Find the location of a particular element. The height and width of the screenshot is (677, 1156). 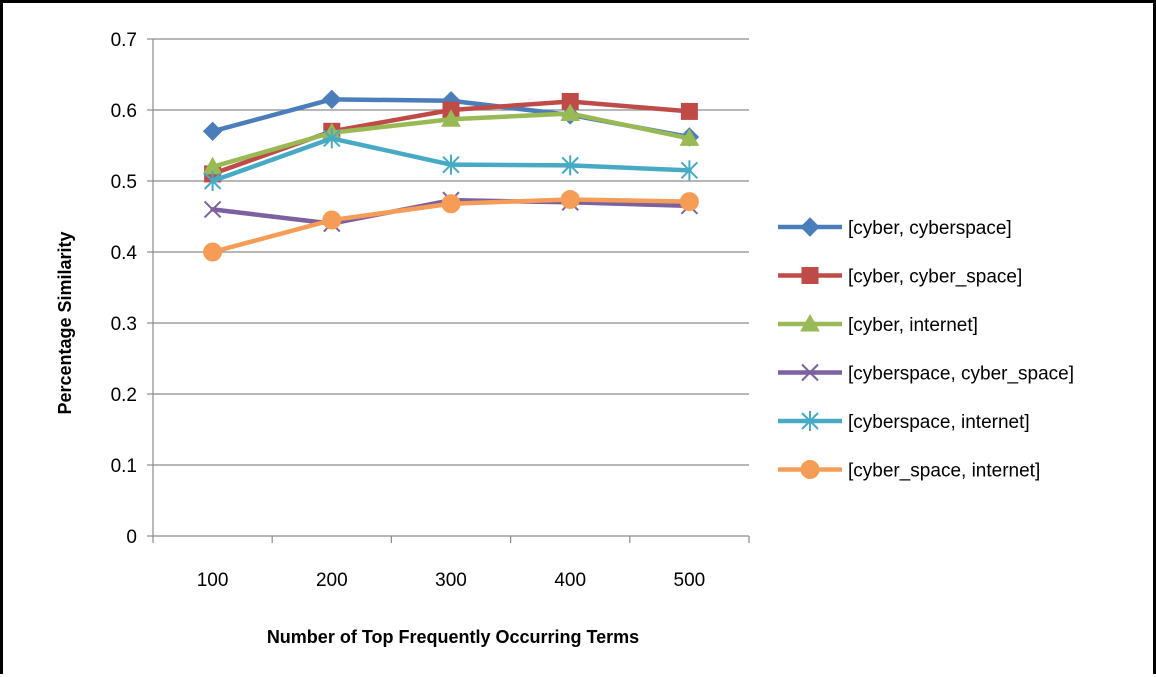

y-tick-label: 0.4 is located at coordinates (124, 253).